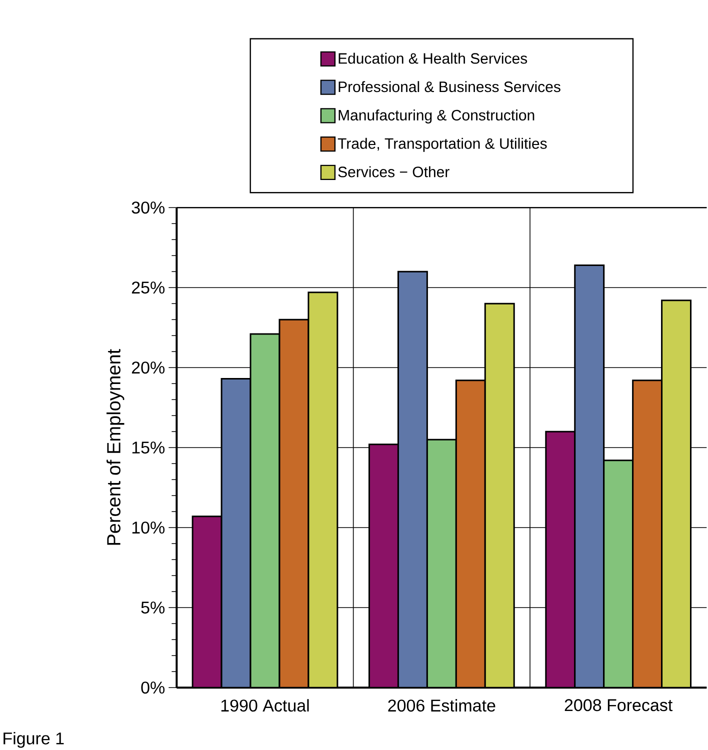 This screenshot has width=708, height=750. What do you see at coordinates (148, 368) in the screenshot?
I see `y-tick-label: 20%` at bounding box center [148, 368].